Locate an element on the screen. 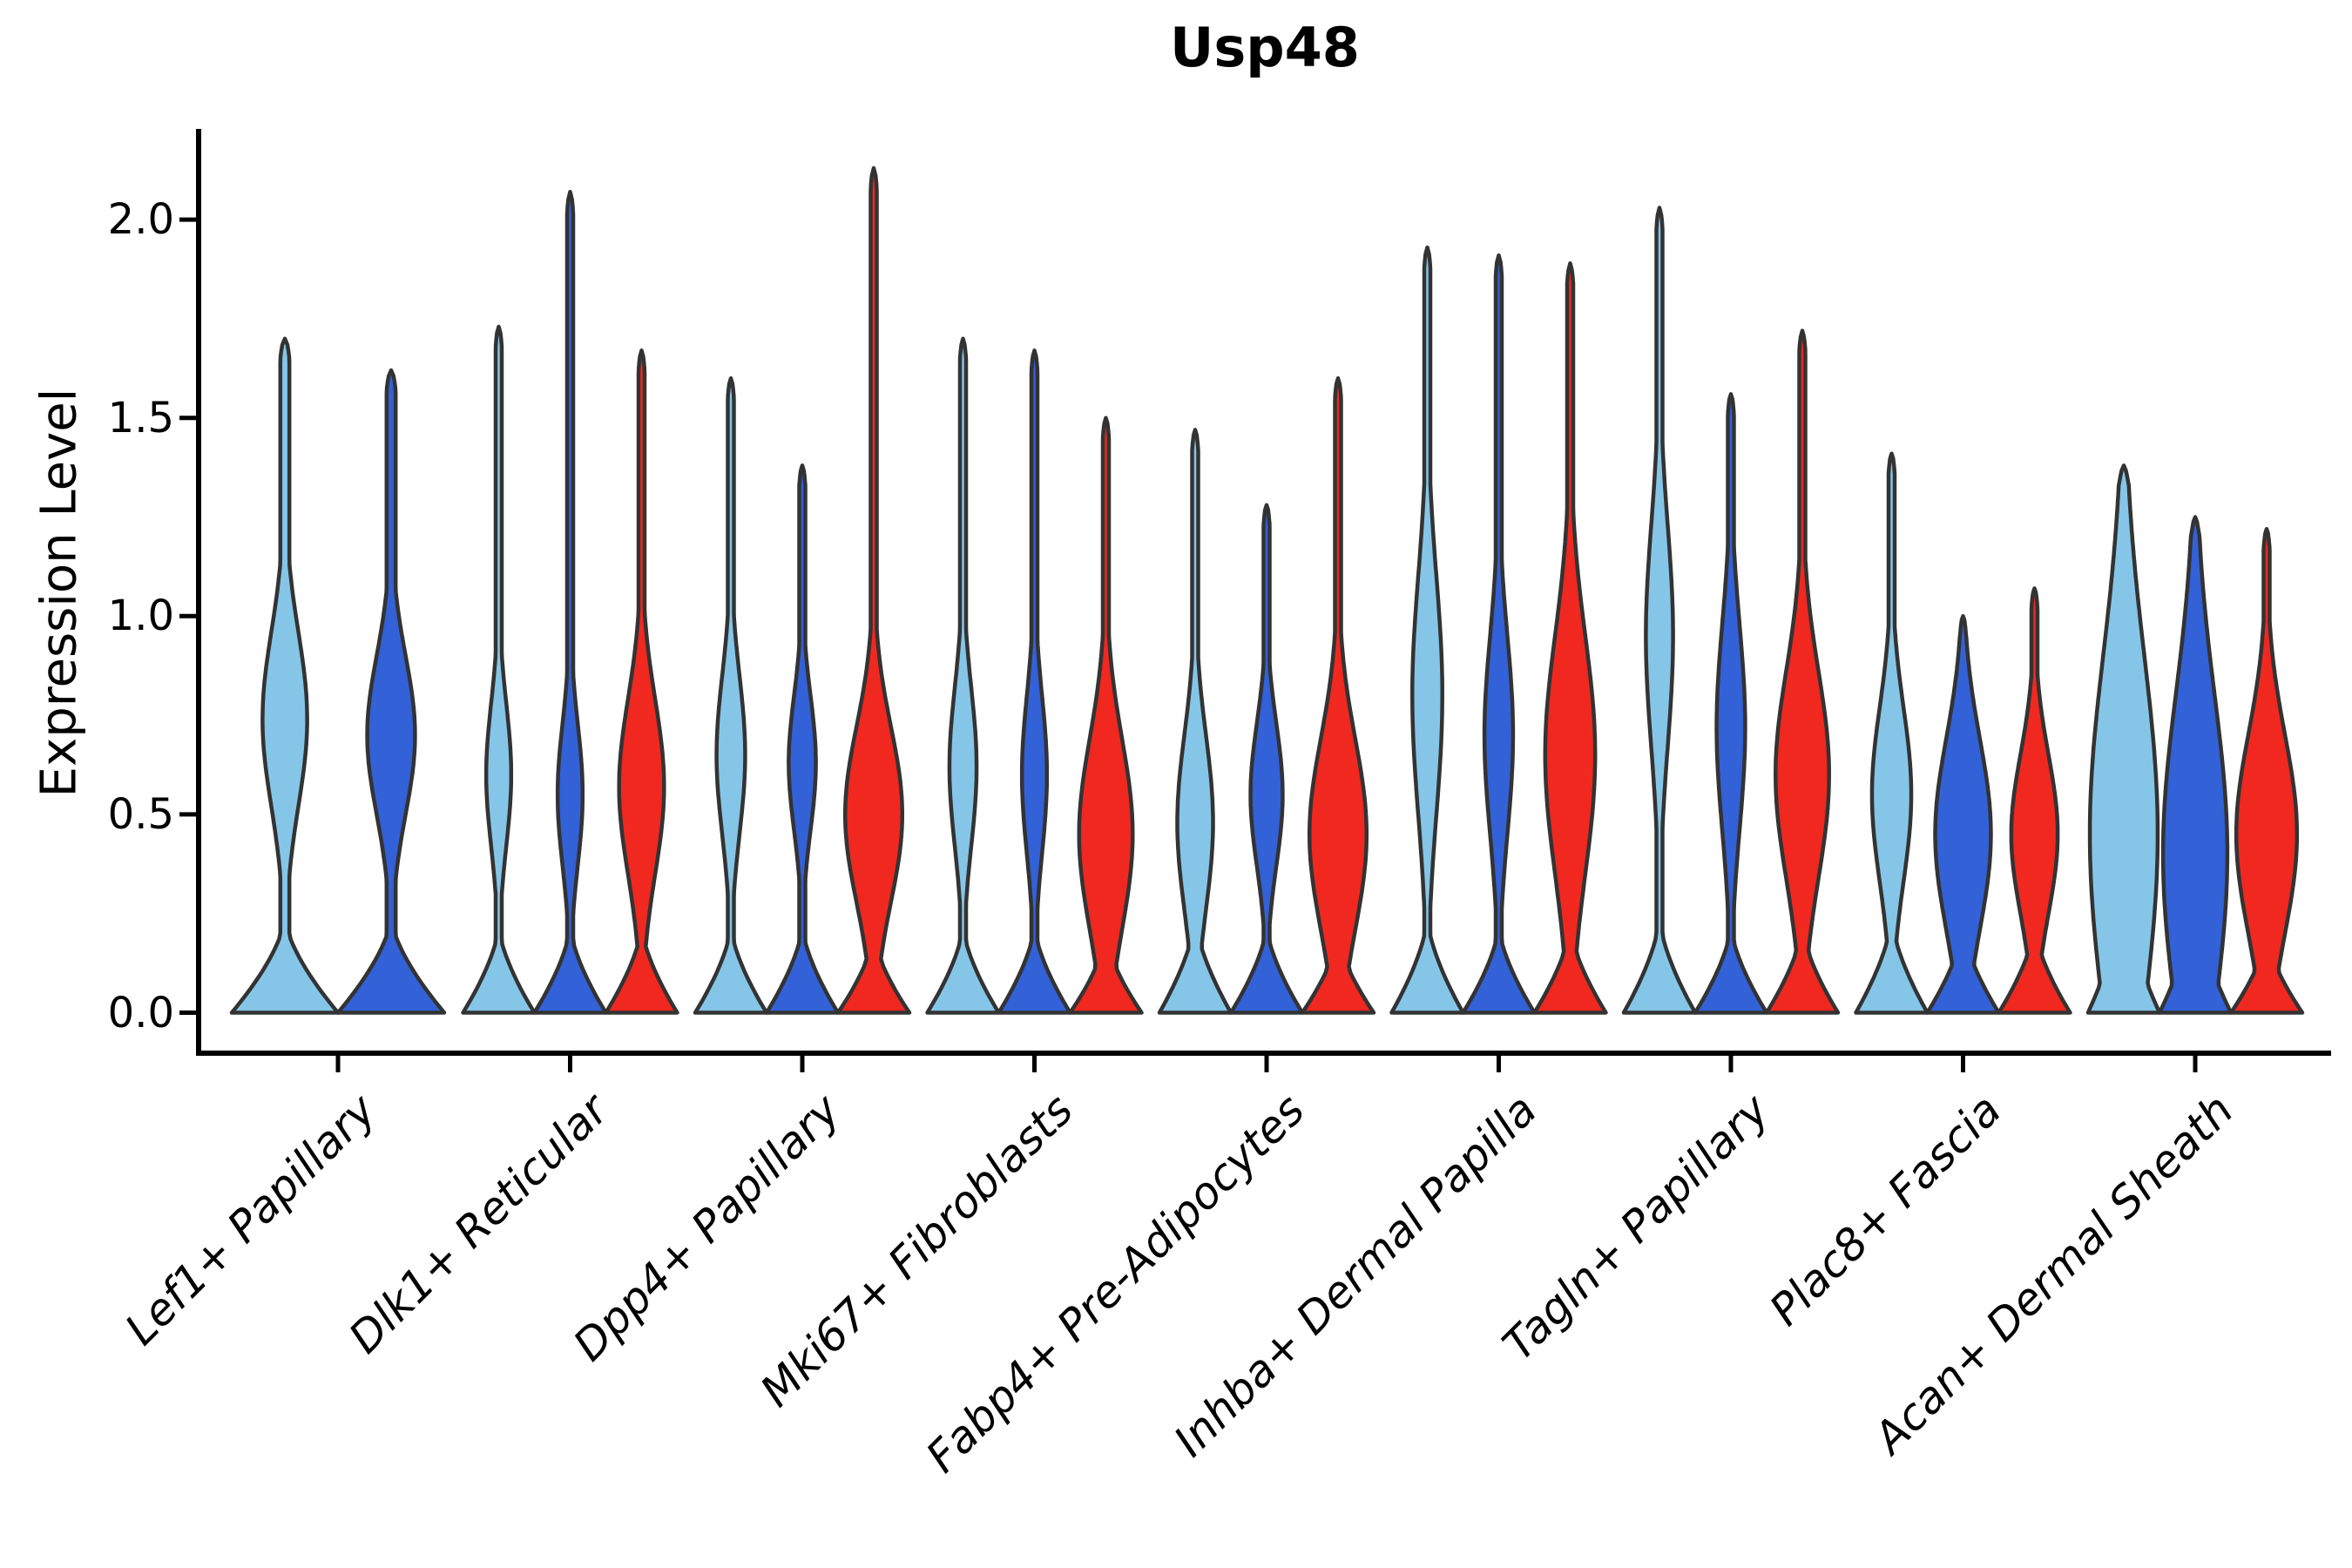 This screenshot has width=2352, height=1568. y-tick-label-0.5: 0.5 is located at coordinates (140, 814).